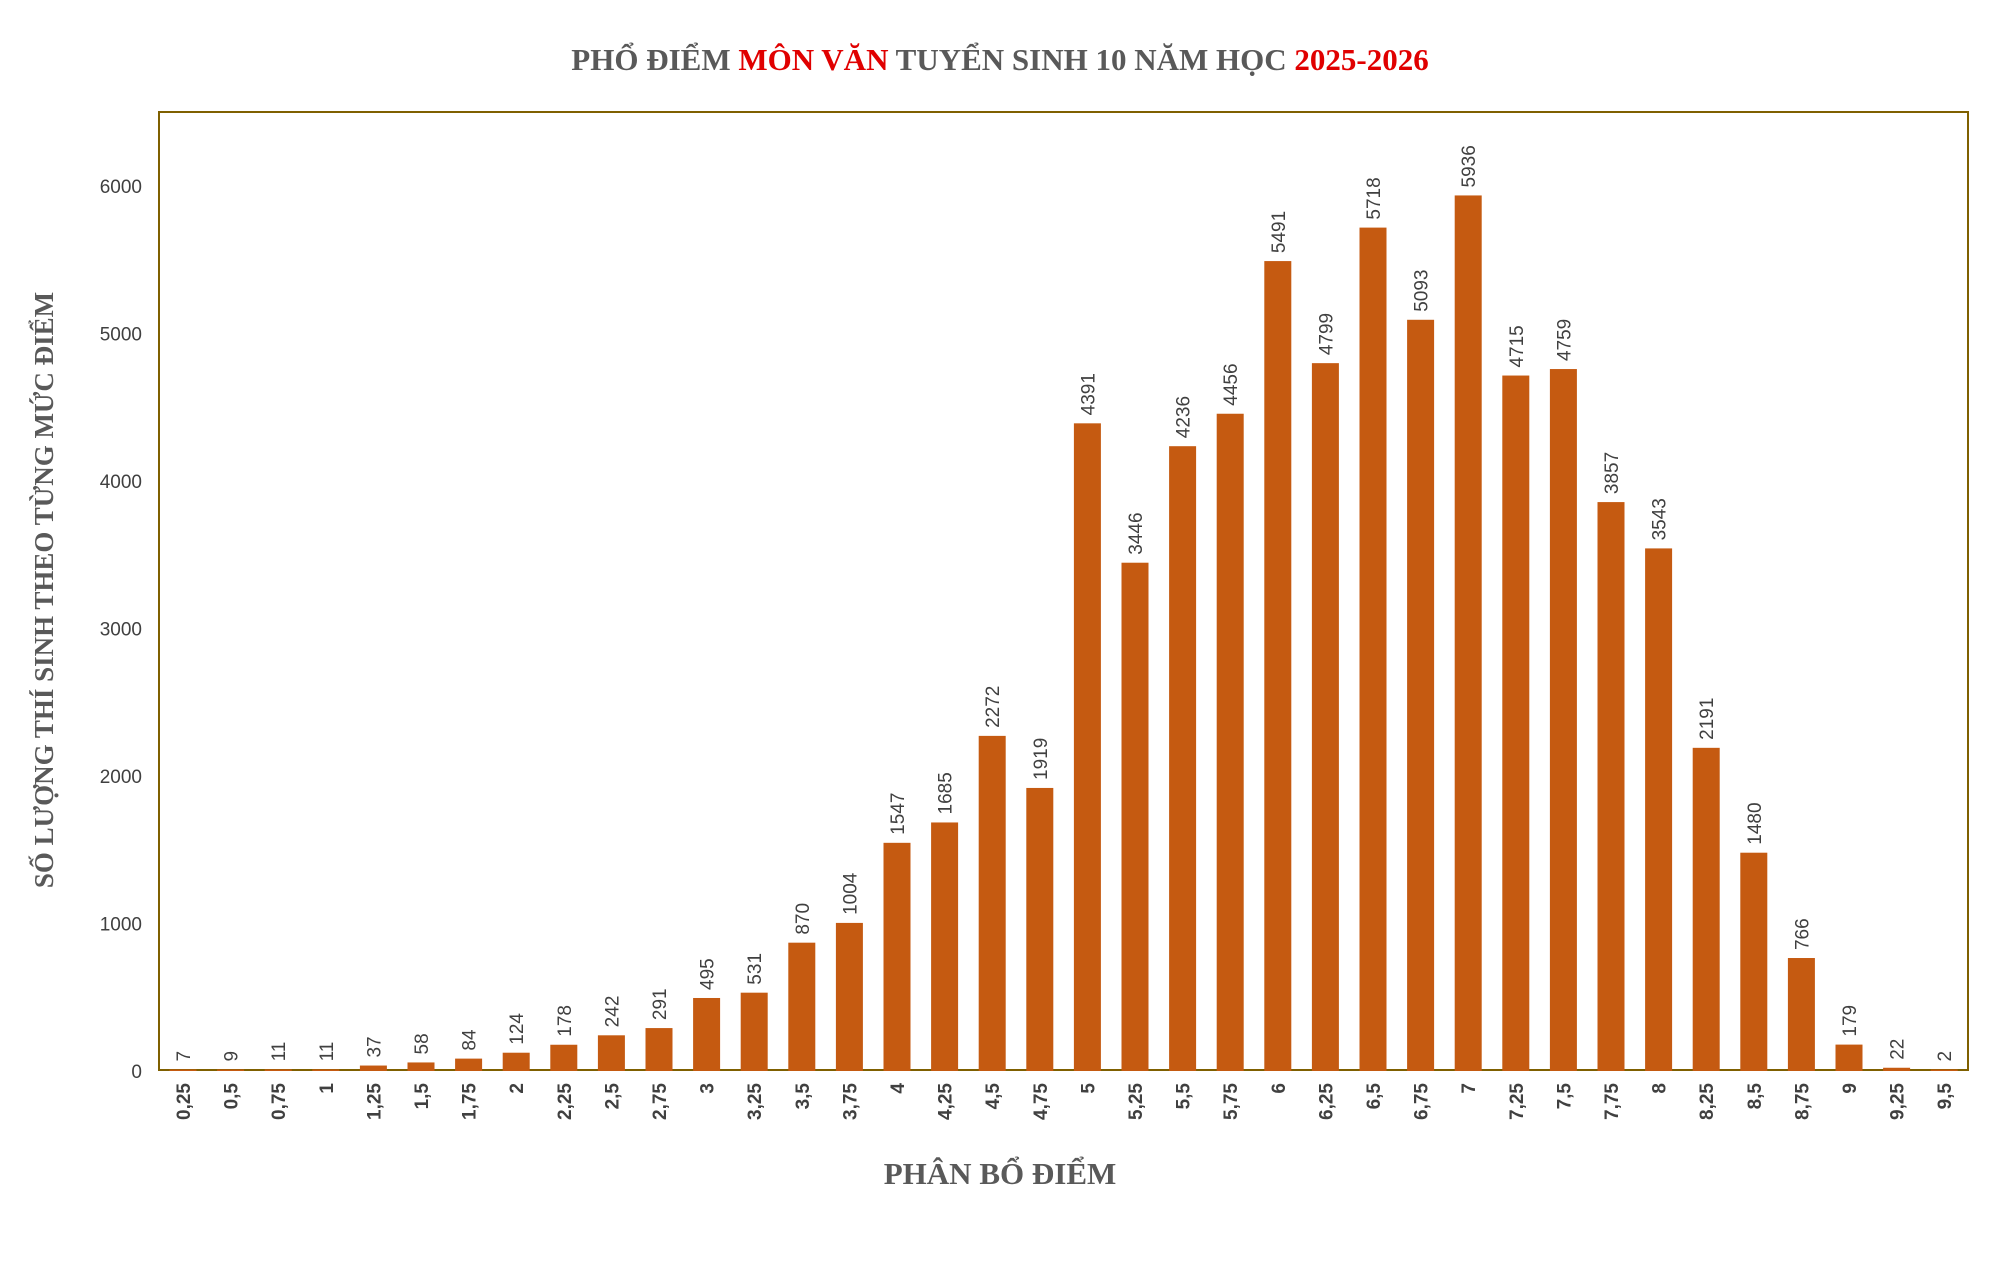 The width and height of the screenshot is (2000, 1273). I want to click on bar-value-label: 766, so click(1802, 934).